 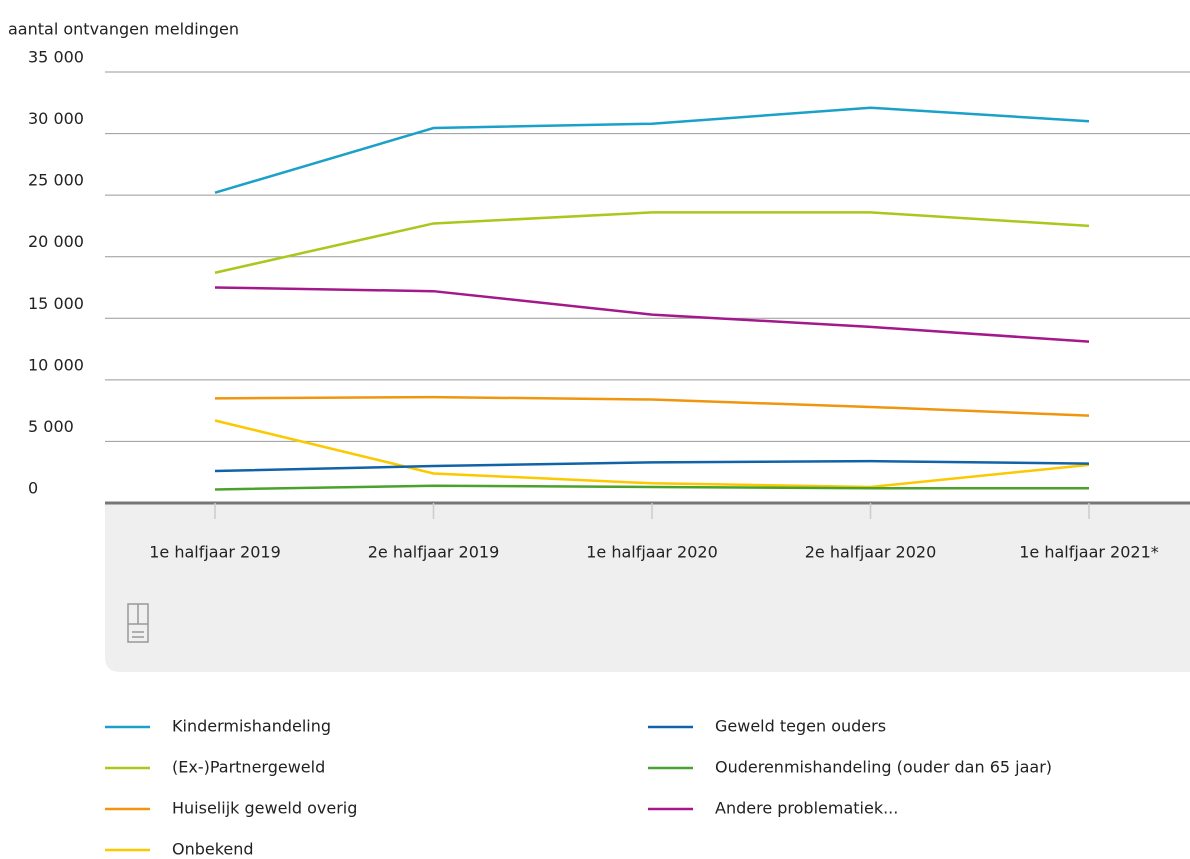 What do you see at coordinates (56, 180) in the screenshot?
I see `y-tick-label: 25 000` at bounding box center [56, 180].